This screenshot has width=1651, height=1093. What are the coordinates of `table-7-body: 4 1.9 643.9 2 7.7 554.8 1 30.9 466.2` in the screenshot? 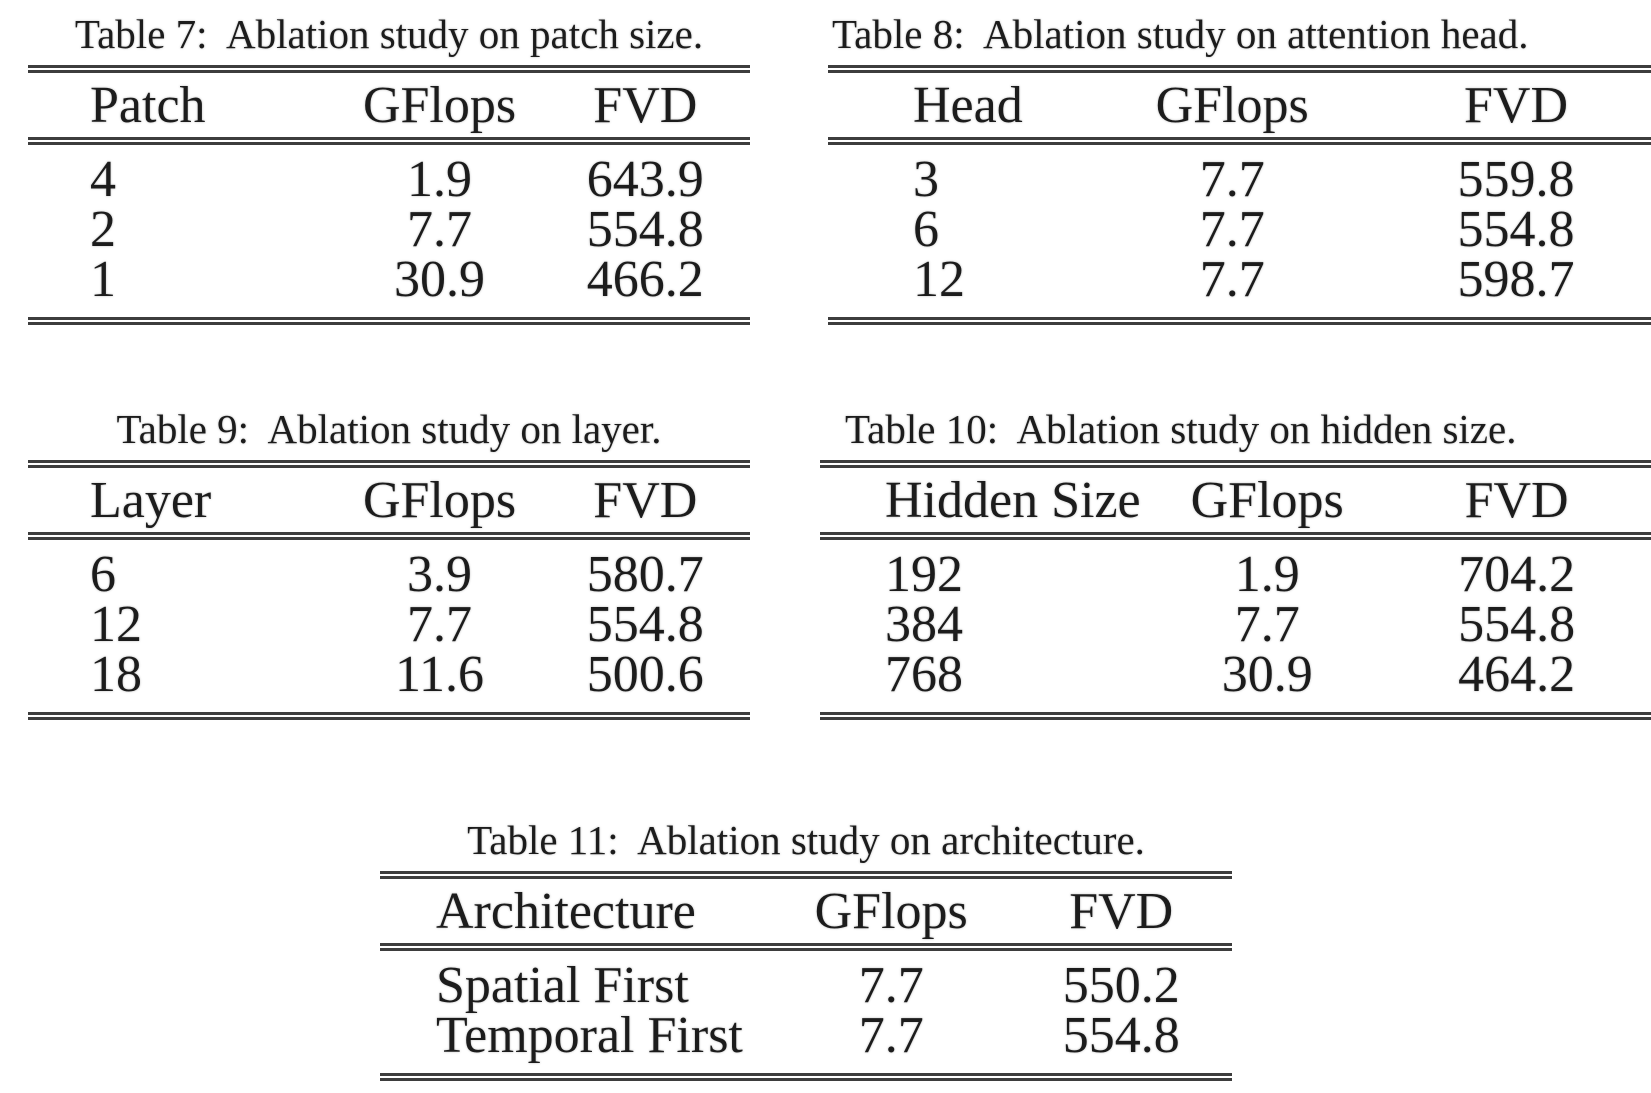 It's located at (389, 231).